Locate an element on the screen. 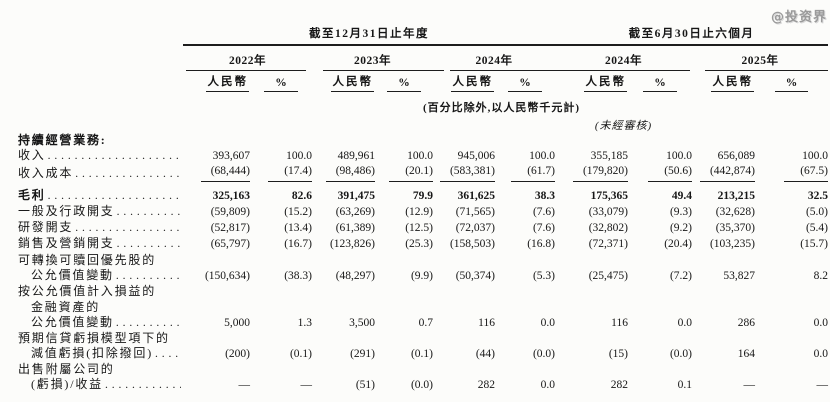 The width and height of the screenshot is (830, 402). cell-value: 282 is located at coordinates (619, 385).